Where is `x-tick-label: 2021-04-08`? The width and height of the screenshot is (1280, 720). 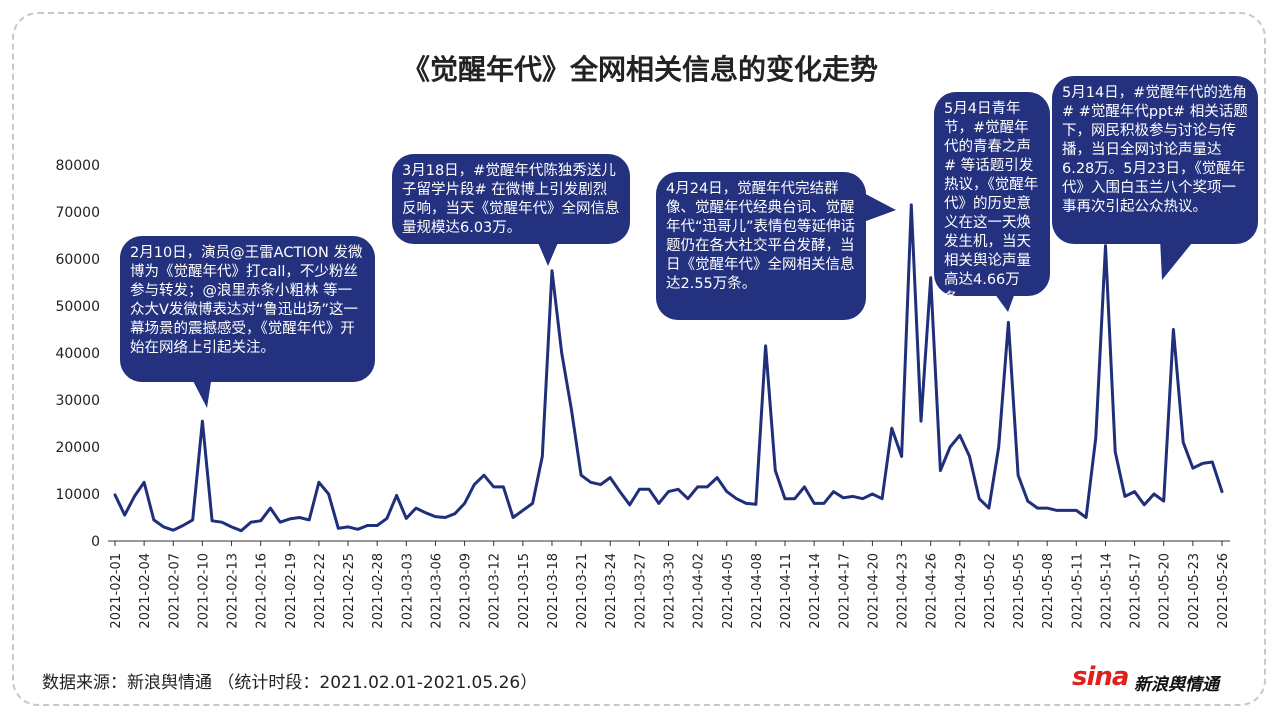 x-tick-label: 2021-04-08 is located at coordinates (757, 591).